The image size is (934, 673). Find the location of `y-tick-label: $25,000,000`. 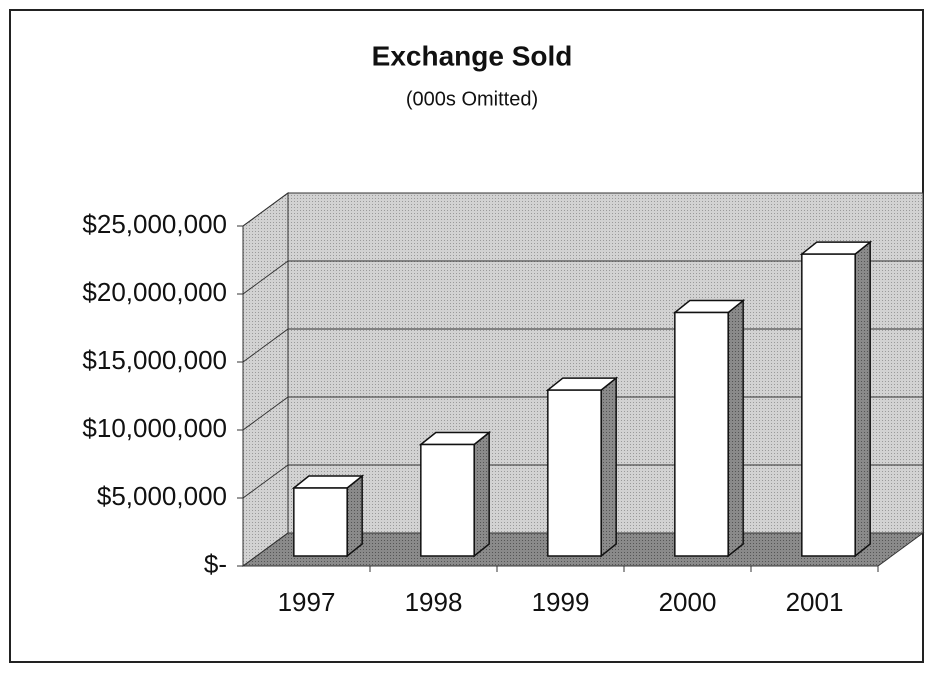

y-tick-label: $25,000,000 is located at coordinates (154, 224).